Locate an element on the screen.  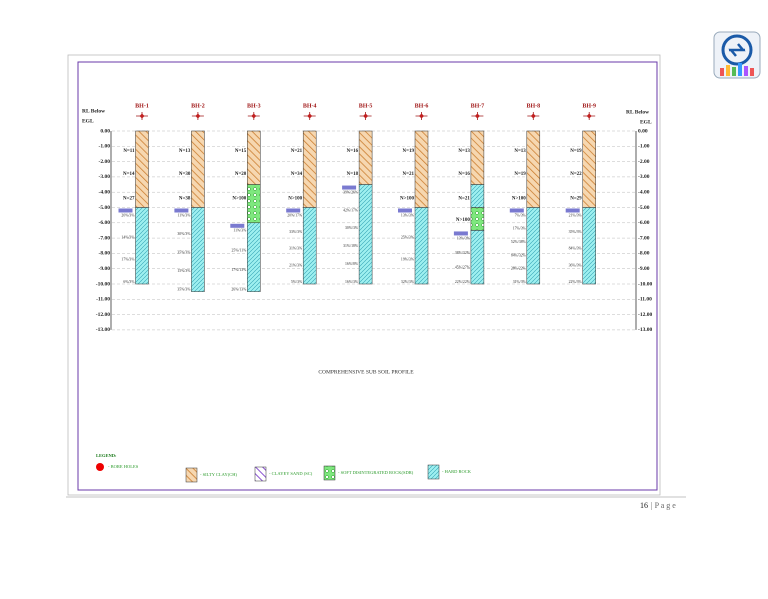
n-value: N=34 is located at coordinates (297, 174).